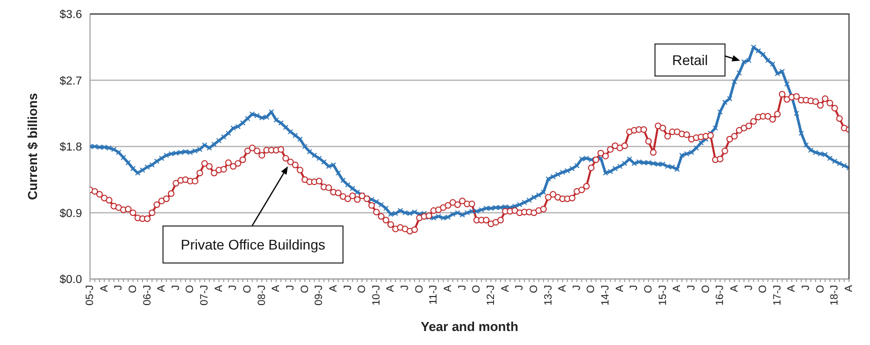  Describe the element at coordinates (32, 146) in the screenshot. I see `y-axis-title: Current $ billions` at that location.